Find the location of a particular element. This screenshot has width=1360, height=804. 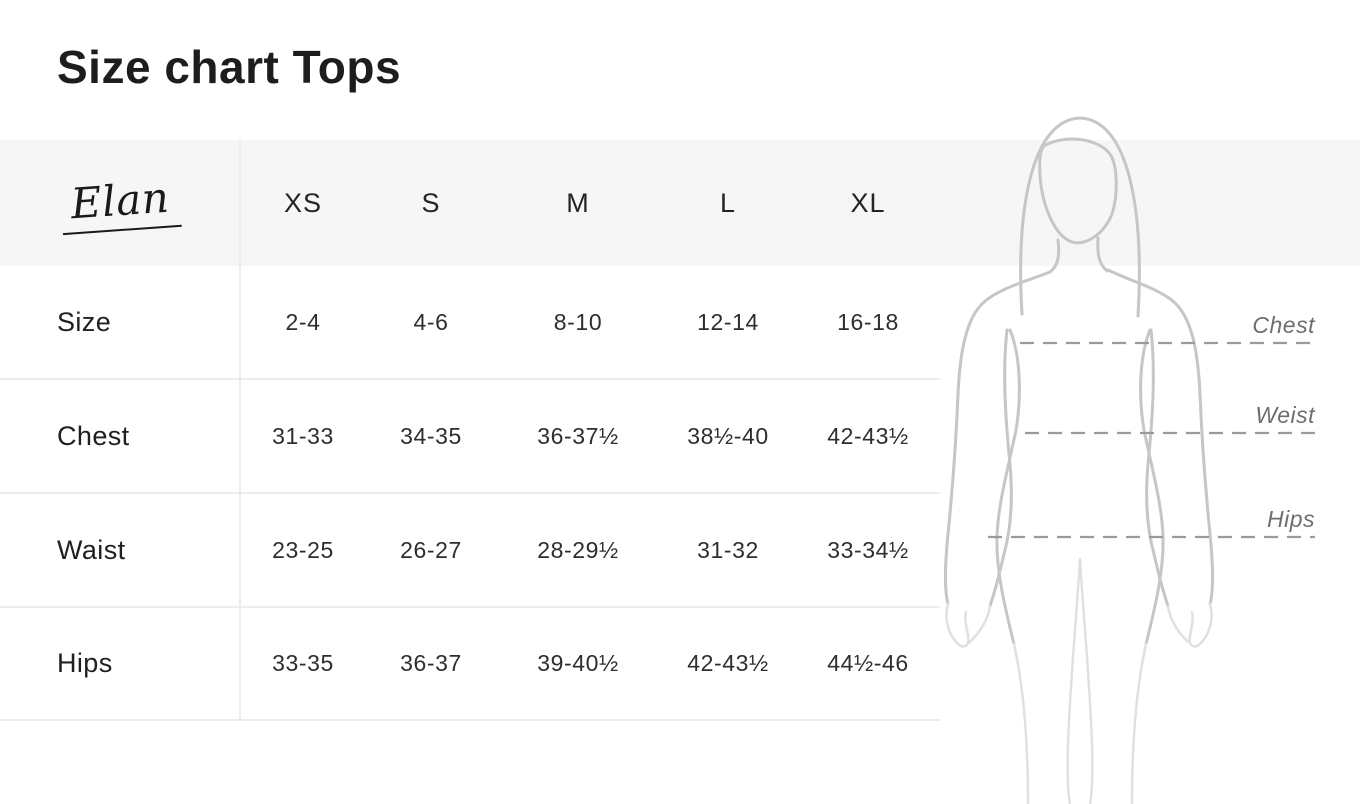

chest-value-xs: 31-33 is located at coordinates (303, 435).